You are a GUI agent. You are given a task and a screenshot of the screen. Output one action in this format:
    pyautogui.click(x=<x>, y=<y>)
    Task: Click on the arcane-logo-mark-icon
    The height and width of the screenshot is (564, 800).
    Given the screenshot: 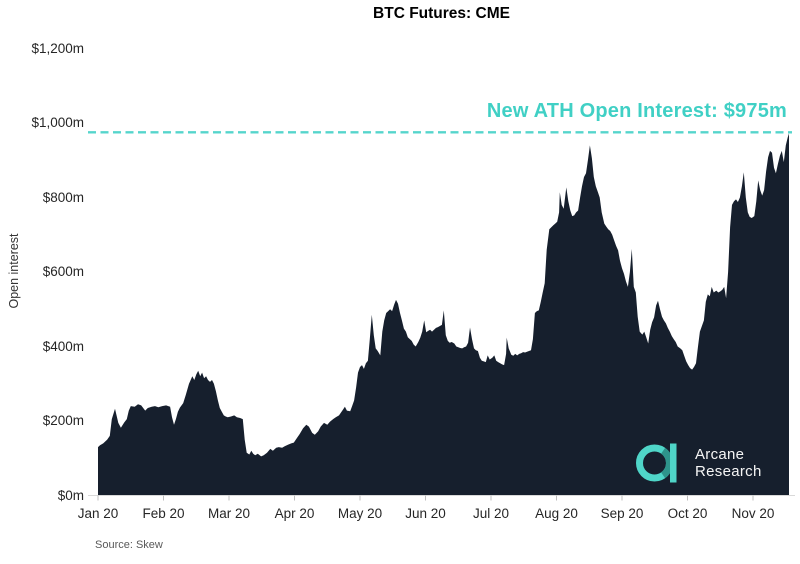 What is the action you would take?
    pyautogui.click(x=656, y=463)
    